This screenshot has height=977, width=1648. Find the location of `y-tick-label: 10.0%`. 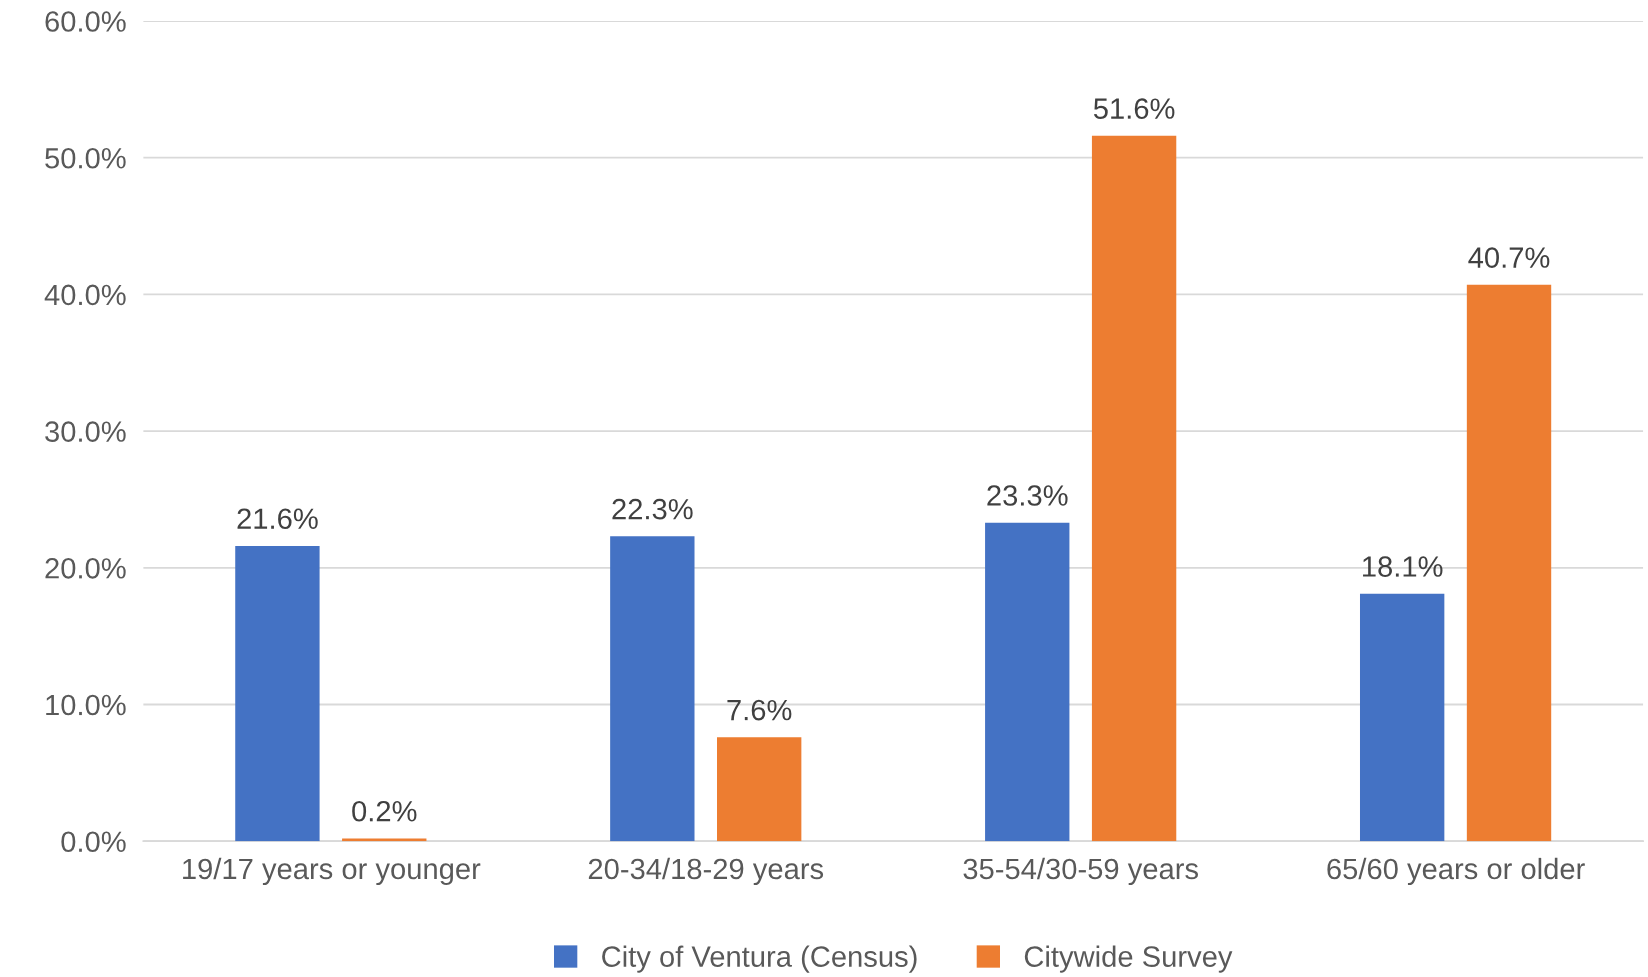

y-tick-label: 10.0% is located at coordinates (86, 705).